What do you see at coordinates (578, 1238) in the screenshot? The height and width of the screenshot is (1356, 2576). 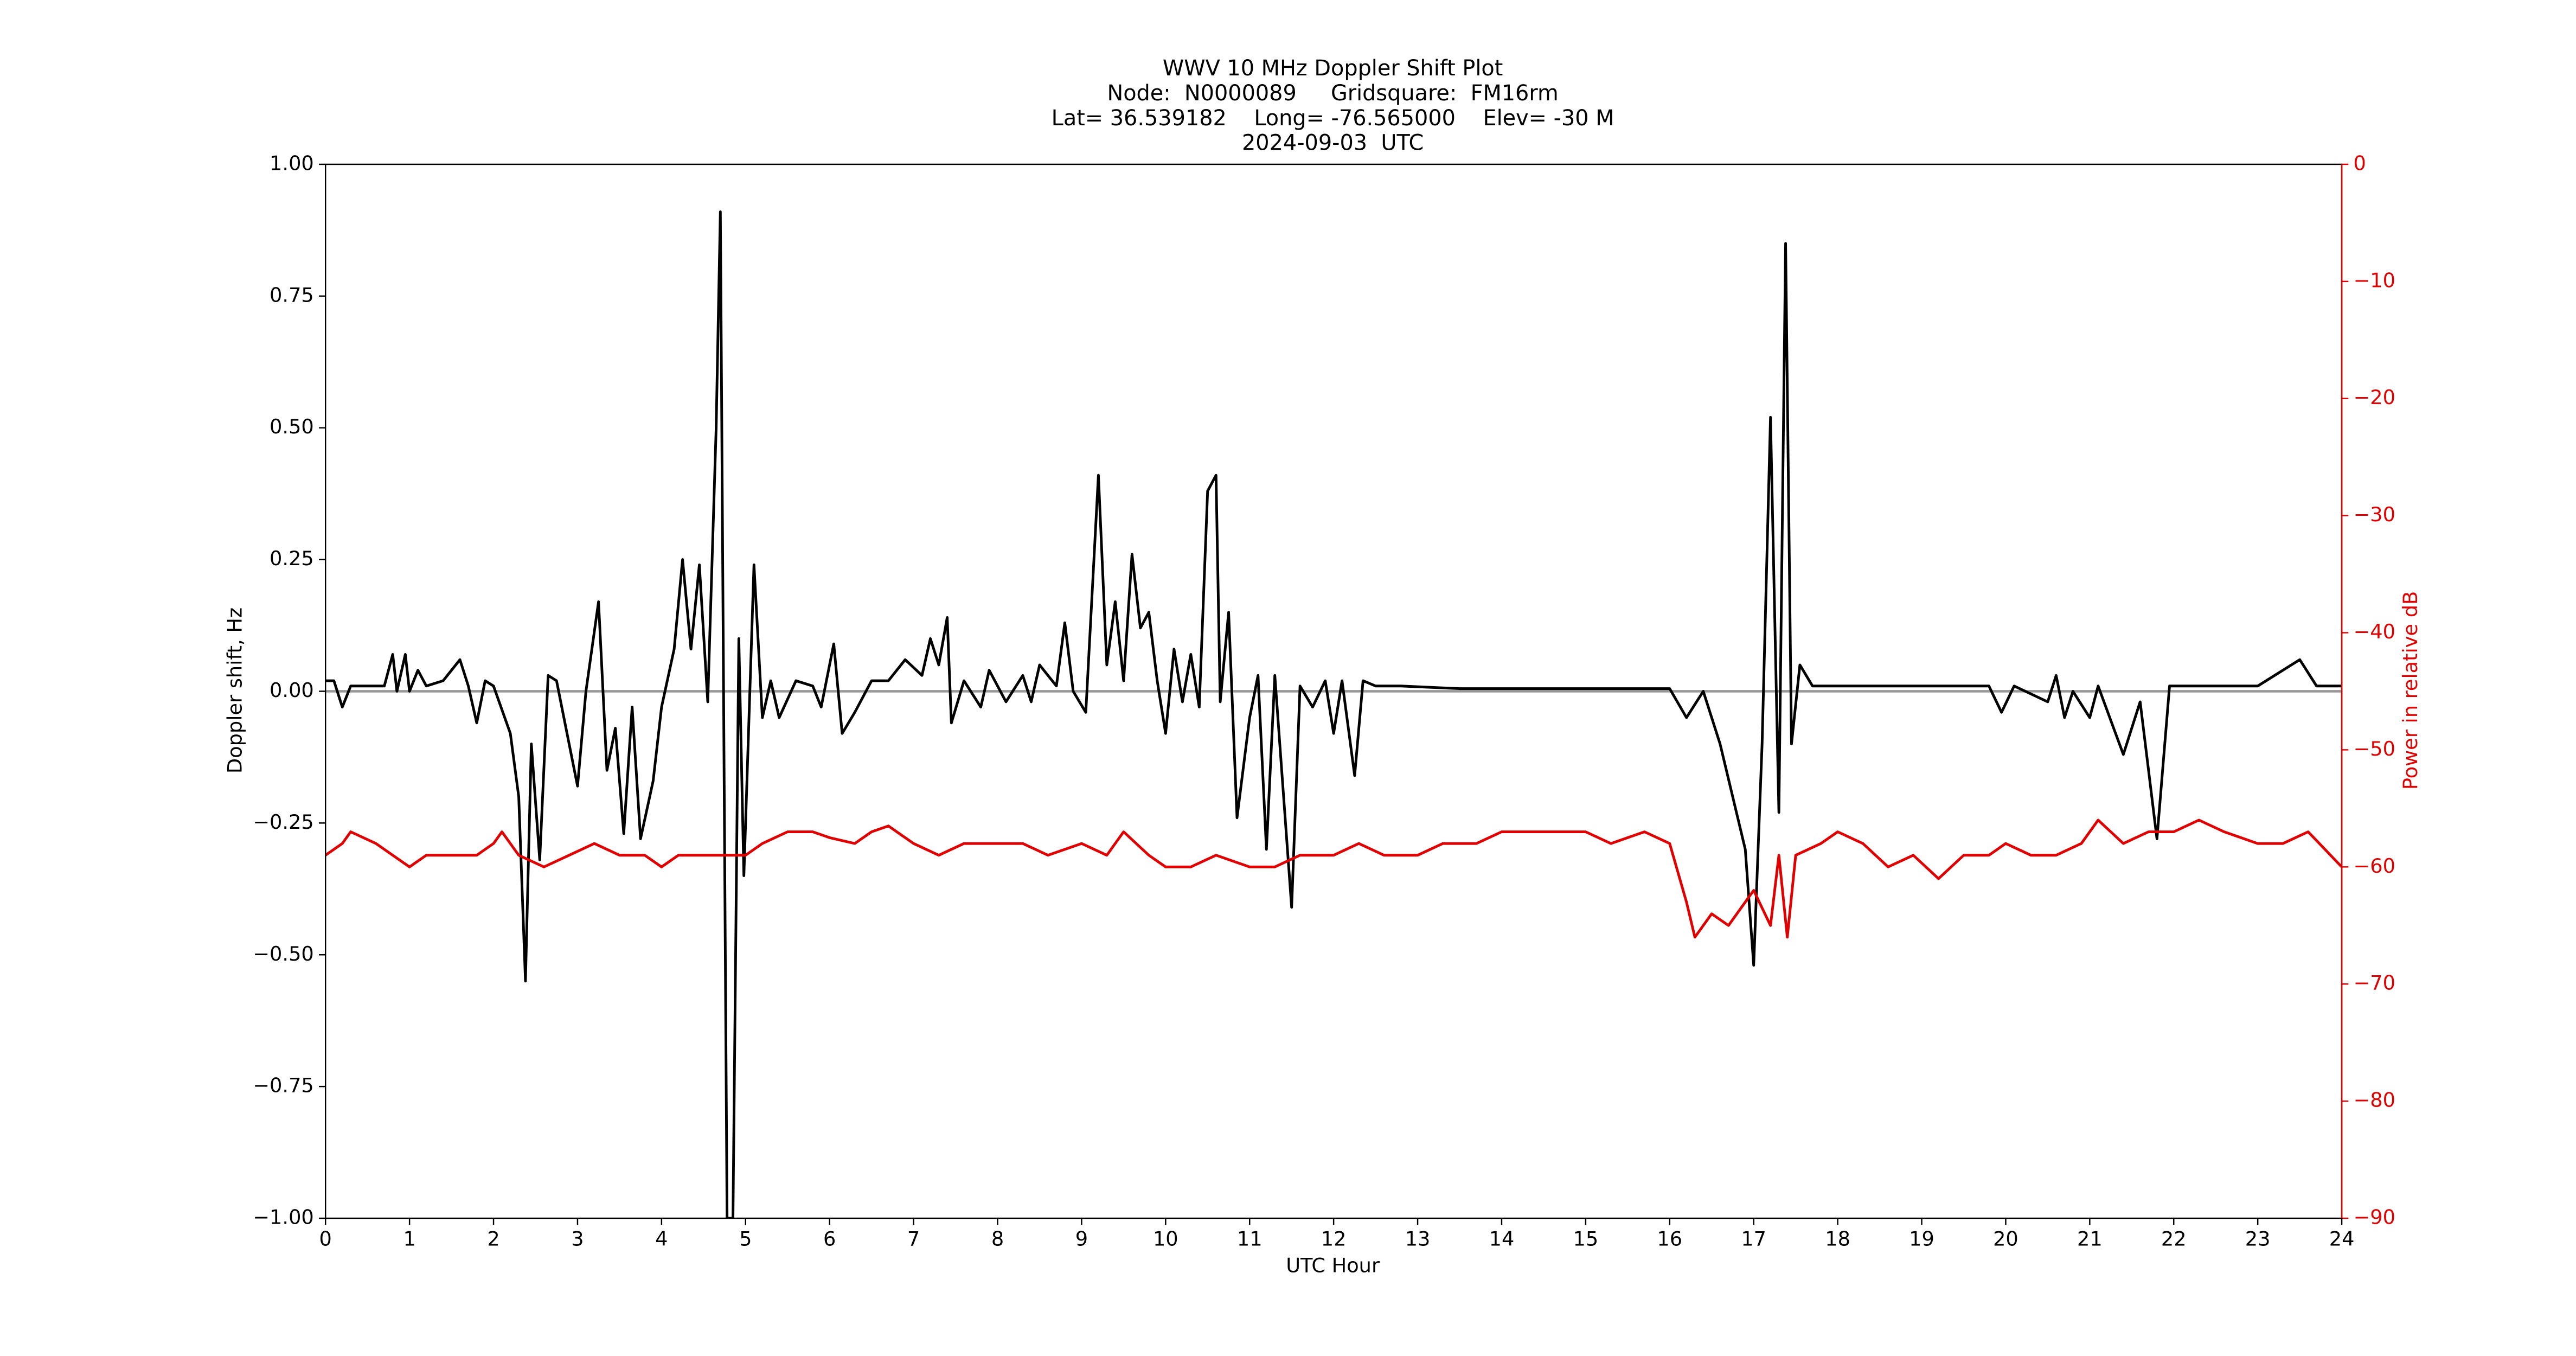 I see `x-tick-label: 3` at bounding box center [578, 1238].